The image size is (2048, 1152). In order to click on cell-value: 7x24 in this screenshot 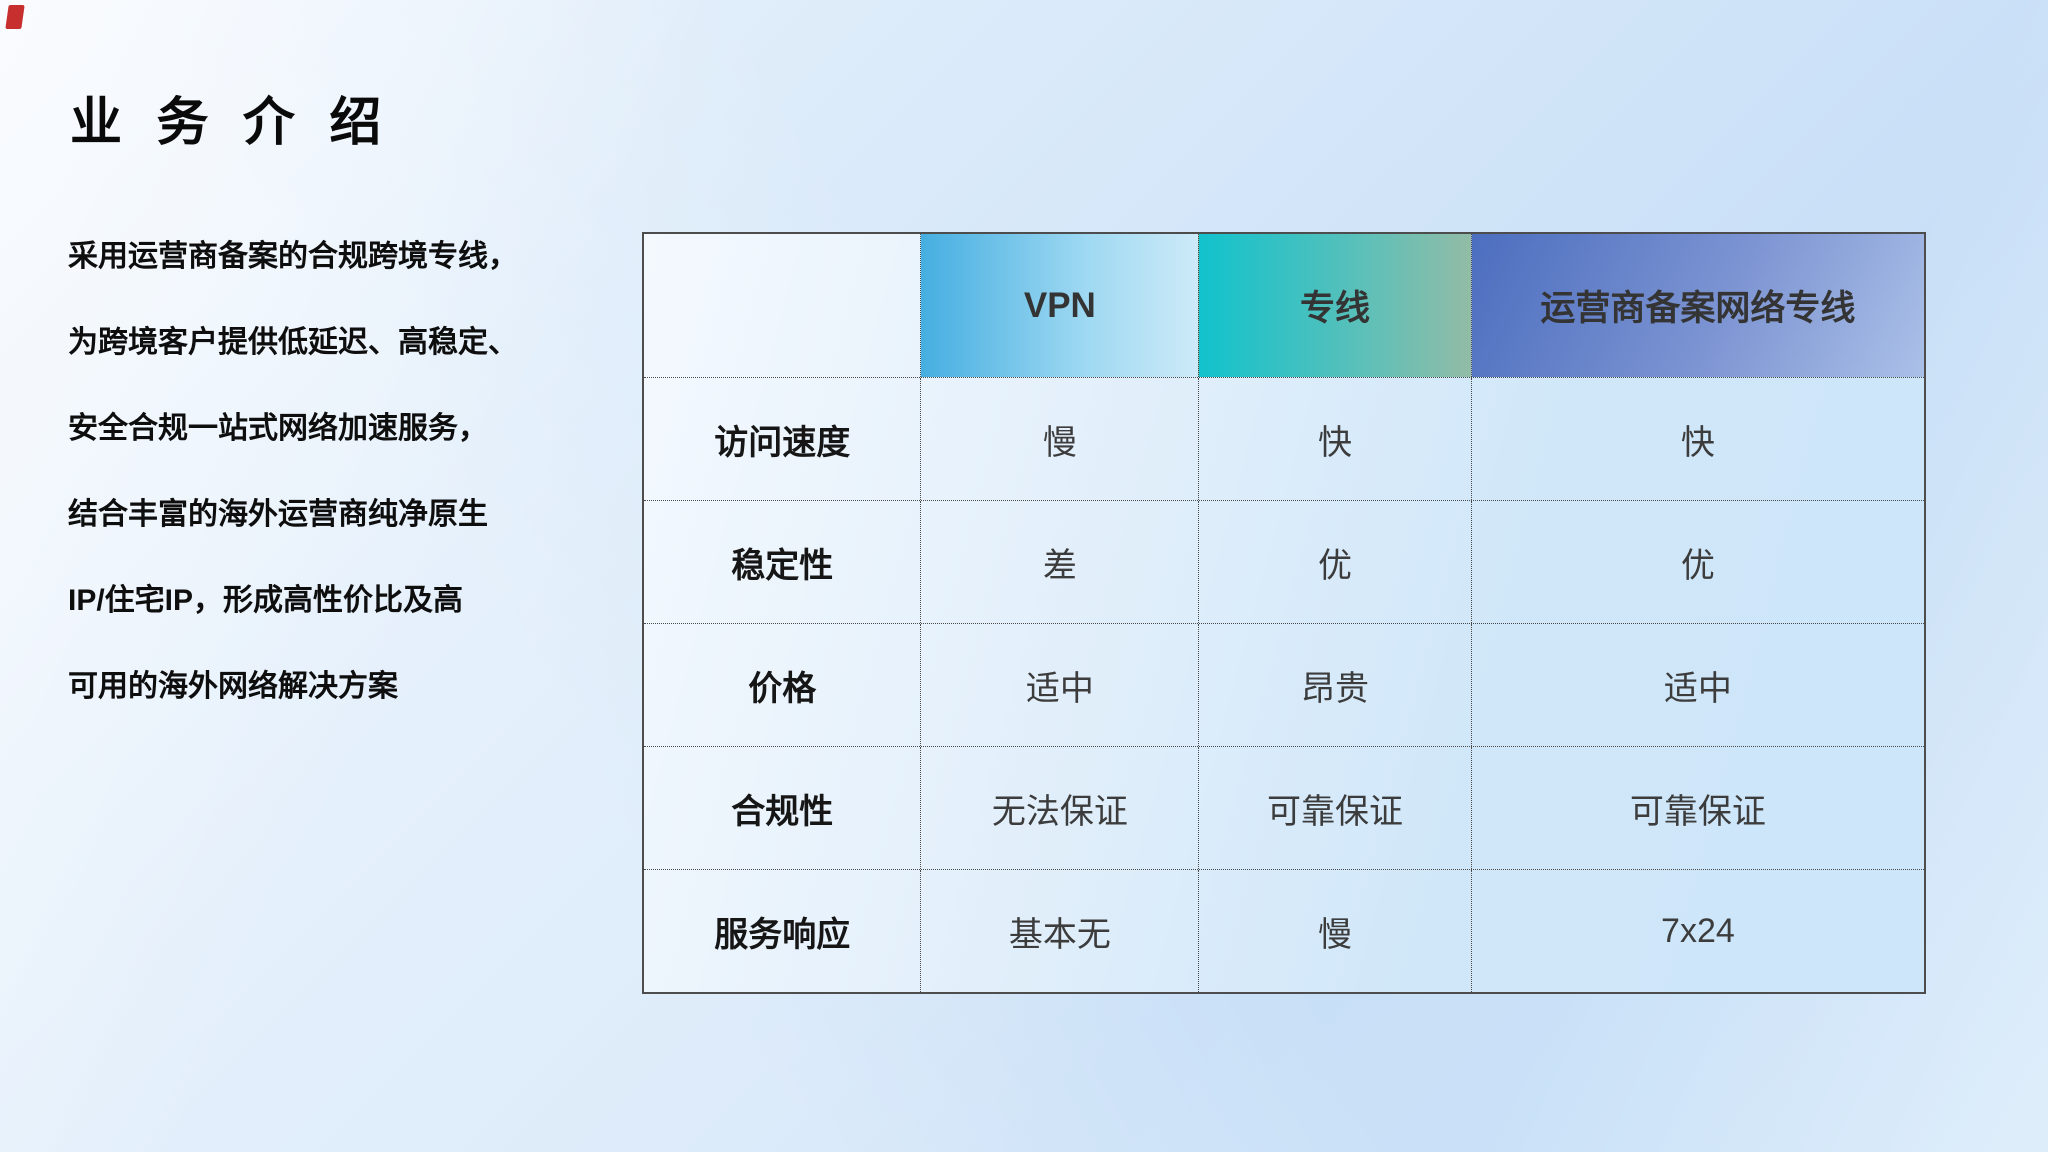, I will do `click(1697, 931)`.